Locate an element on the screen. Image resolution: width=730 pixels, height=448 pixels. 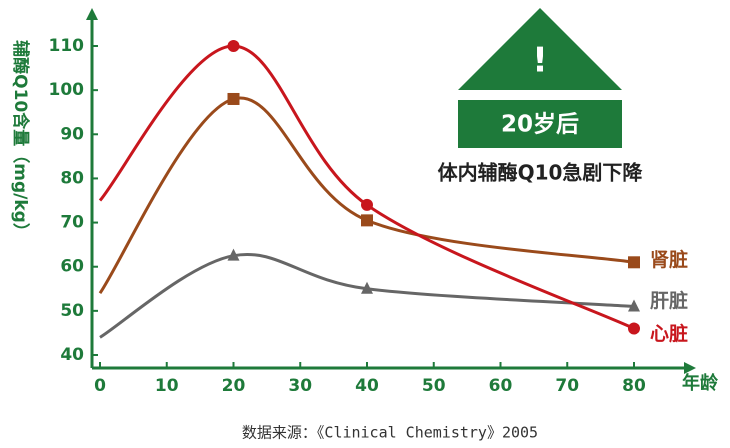
legend-label: 肾脏 is located at coordinates (669, 259).